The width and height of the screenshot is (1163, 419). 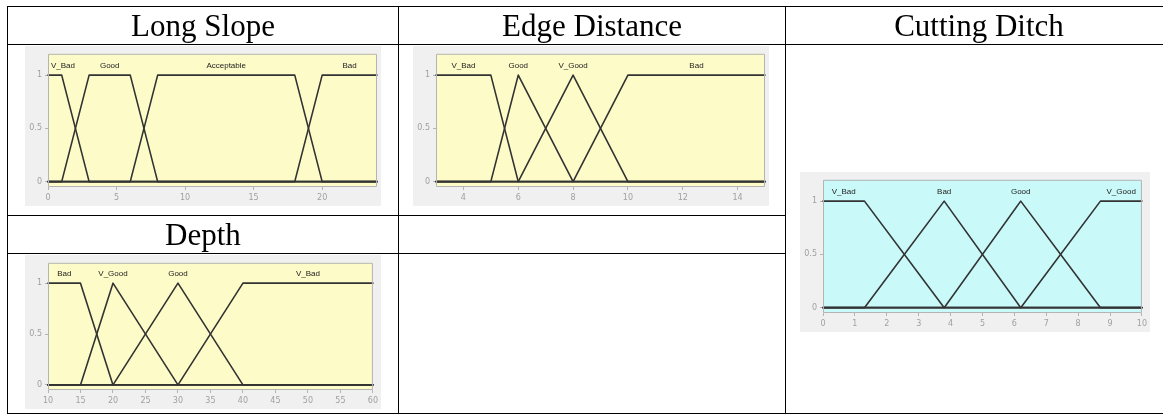 I want to click on chart-title: Edge Distance, so click(x=592, y=25).